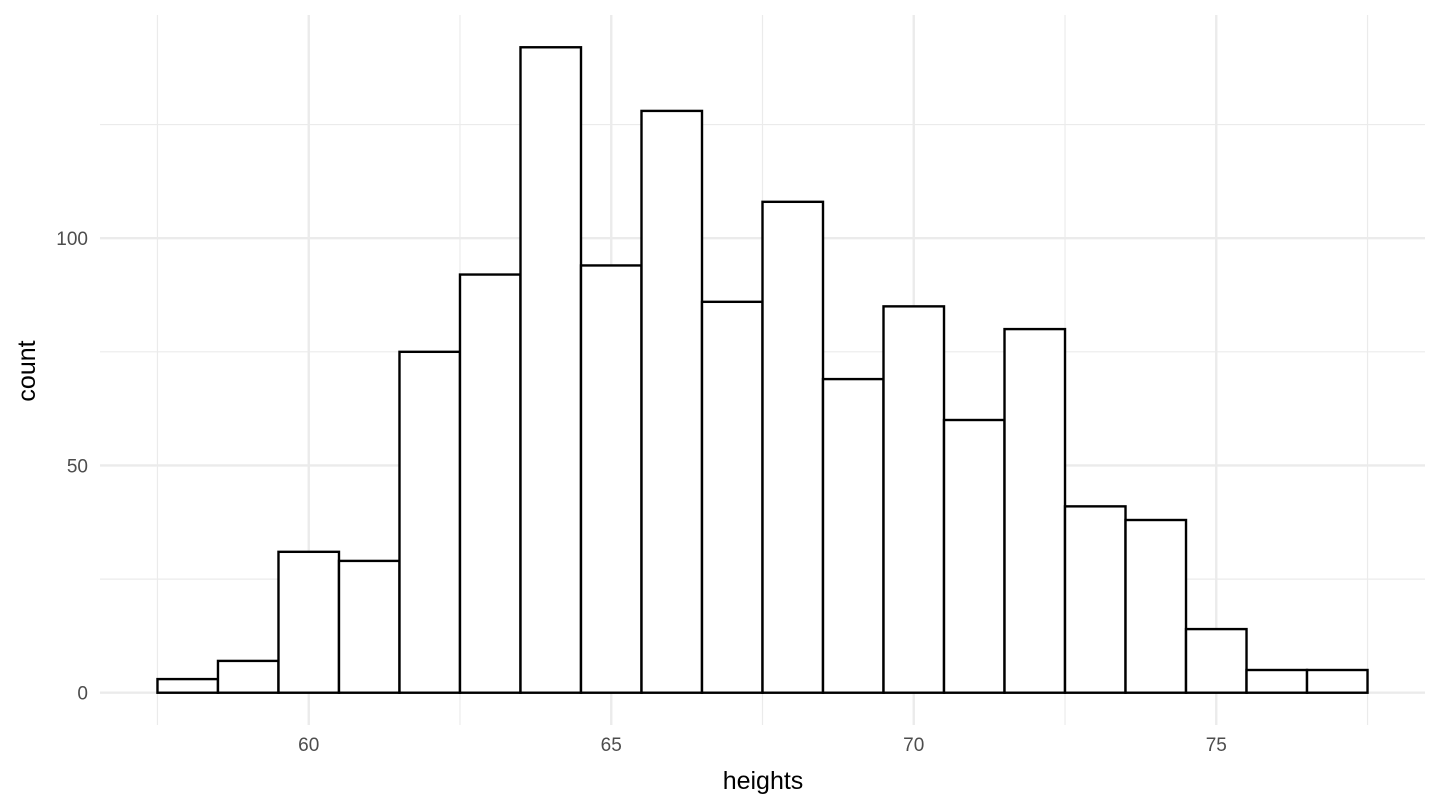 This screenshot has width=1440, height=810. Describe the element at coordinates (72, 239) in the screenshot. I see `y-tick-label: 100` at that location.